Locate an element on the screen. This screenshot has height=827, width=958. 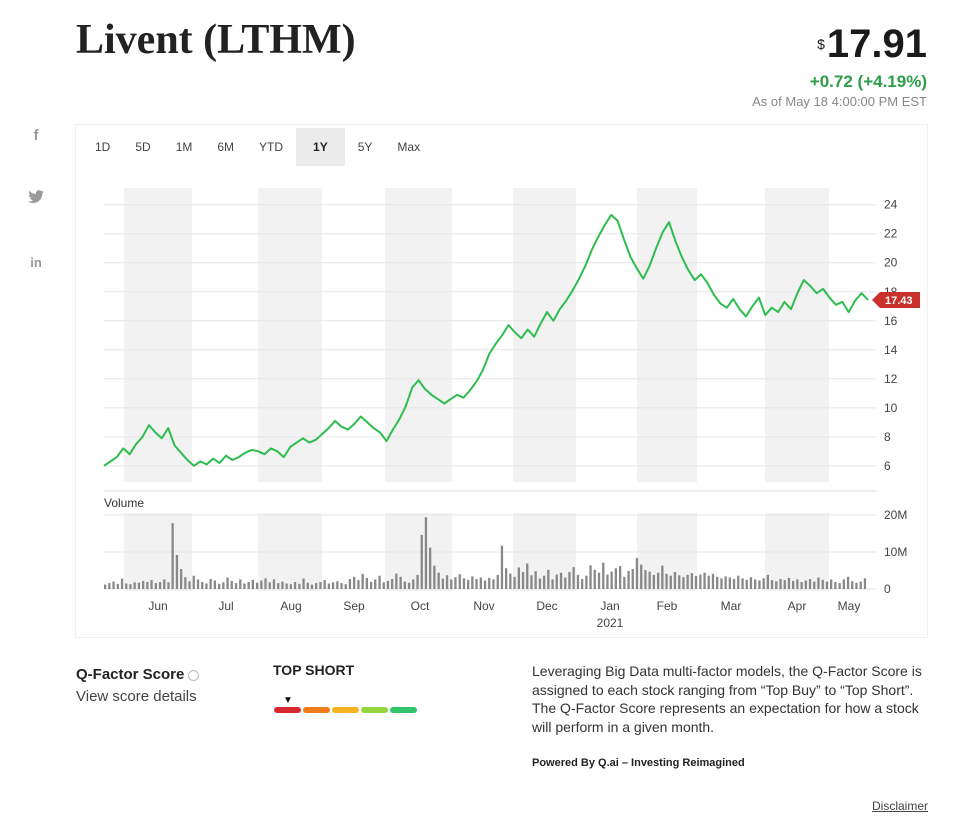
x-tick-label: Apr is located at coordinates (797, 606).